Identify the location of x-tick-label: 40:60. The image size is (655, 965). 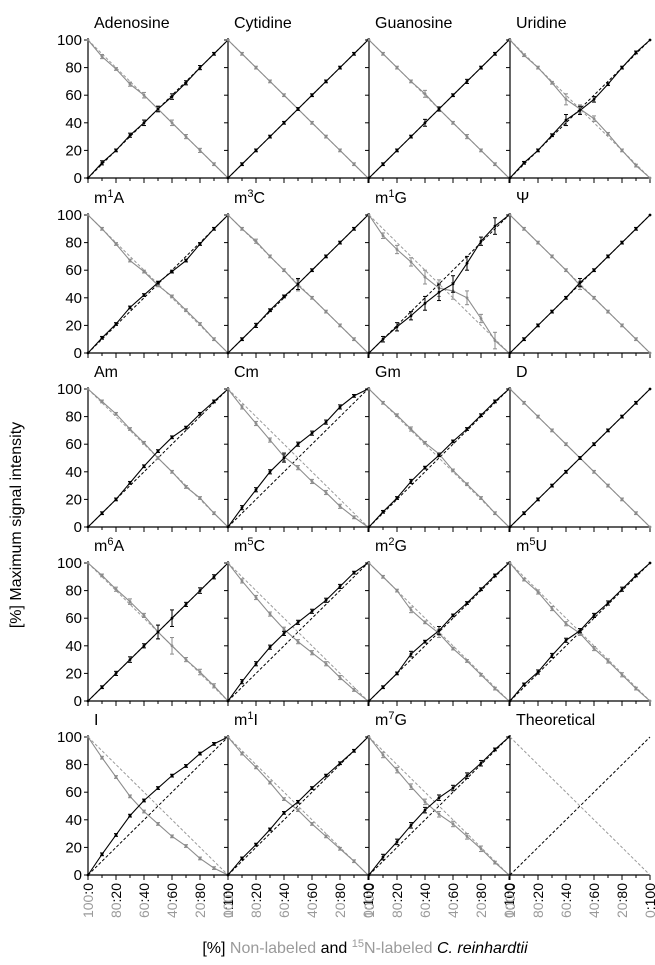
(172, 900).